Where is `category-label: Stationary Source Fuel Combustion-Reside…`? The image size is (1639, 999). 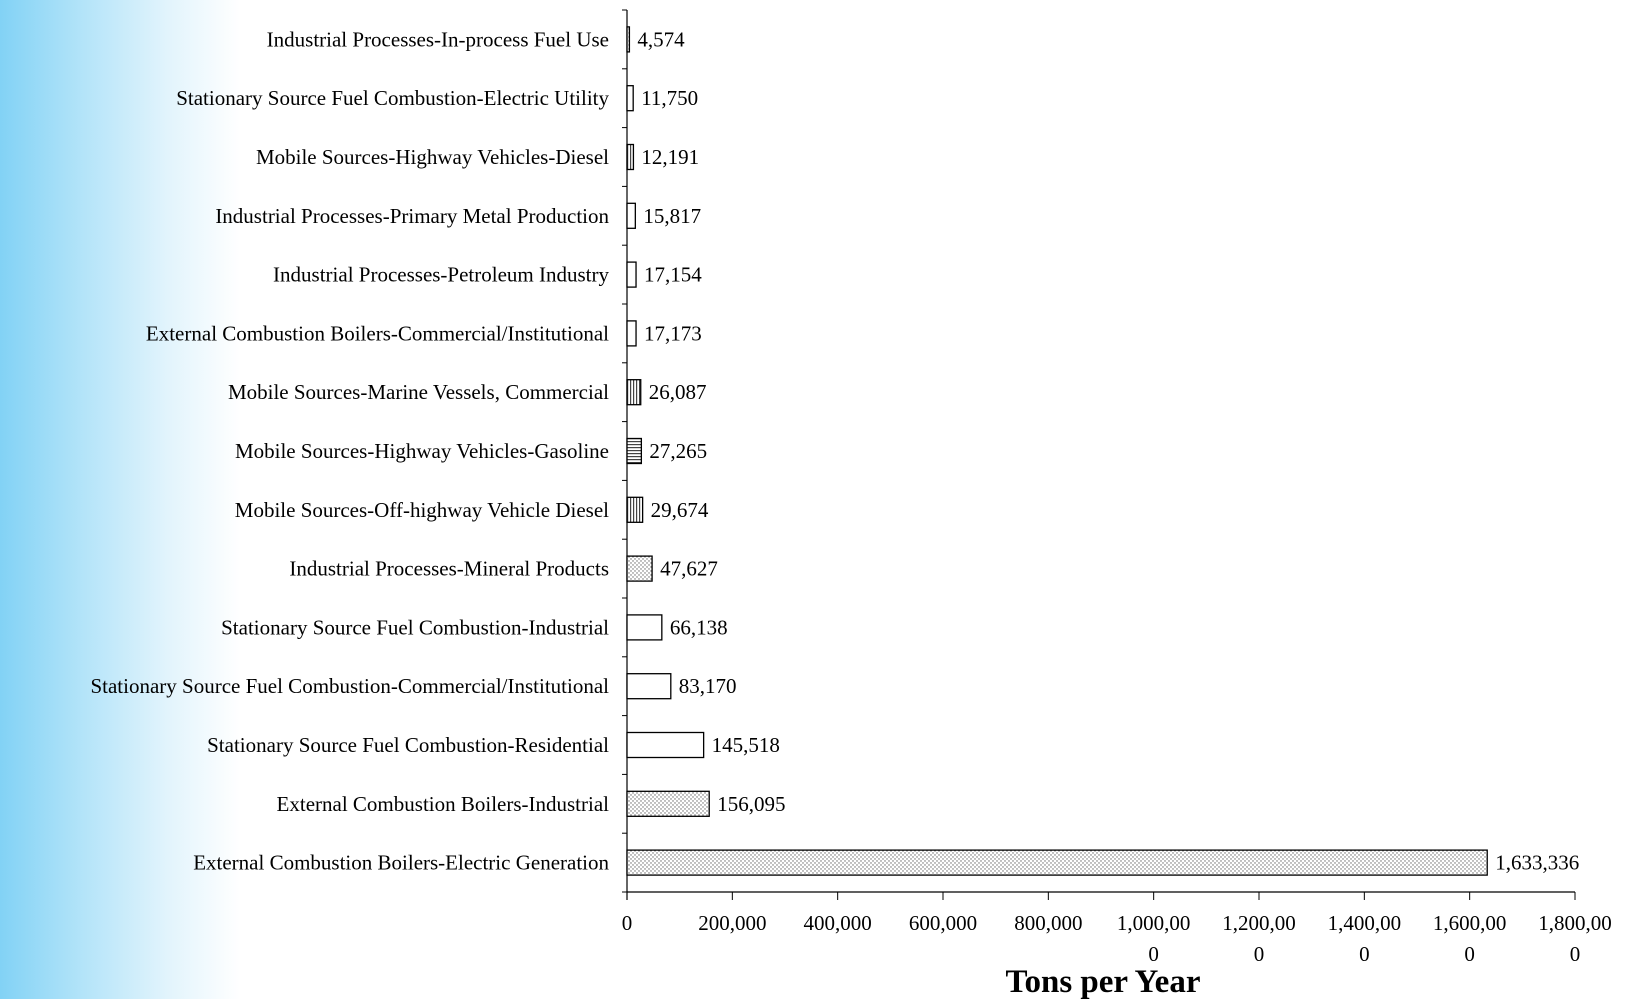
category-label: Stationary Source Fuel Combustion-Reside… is located at coordinates (408, 745).